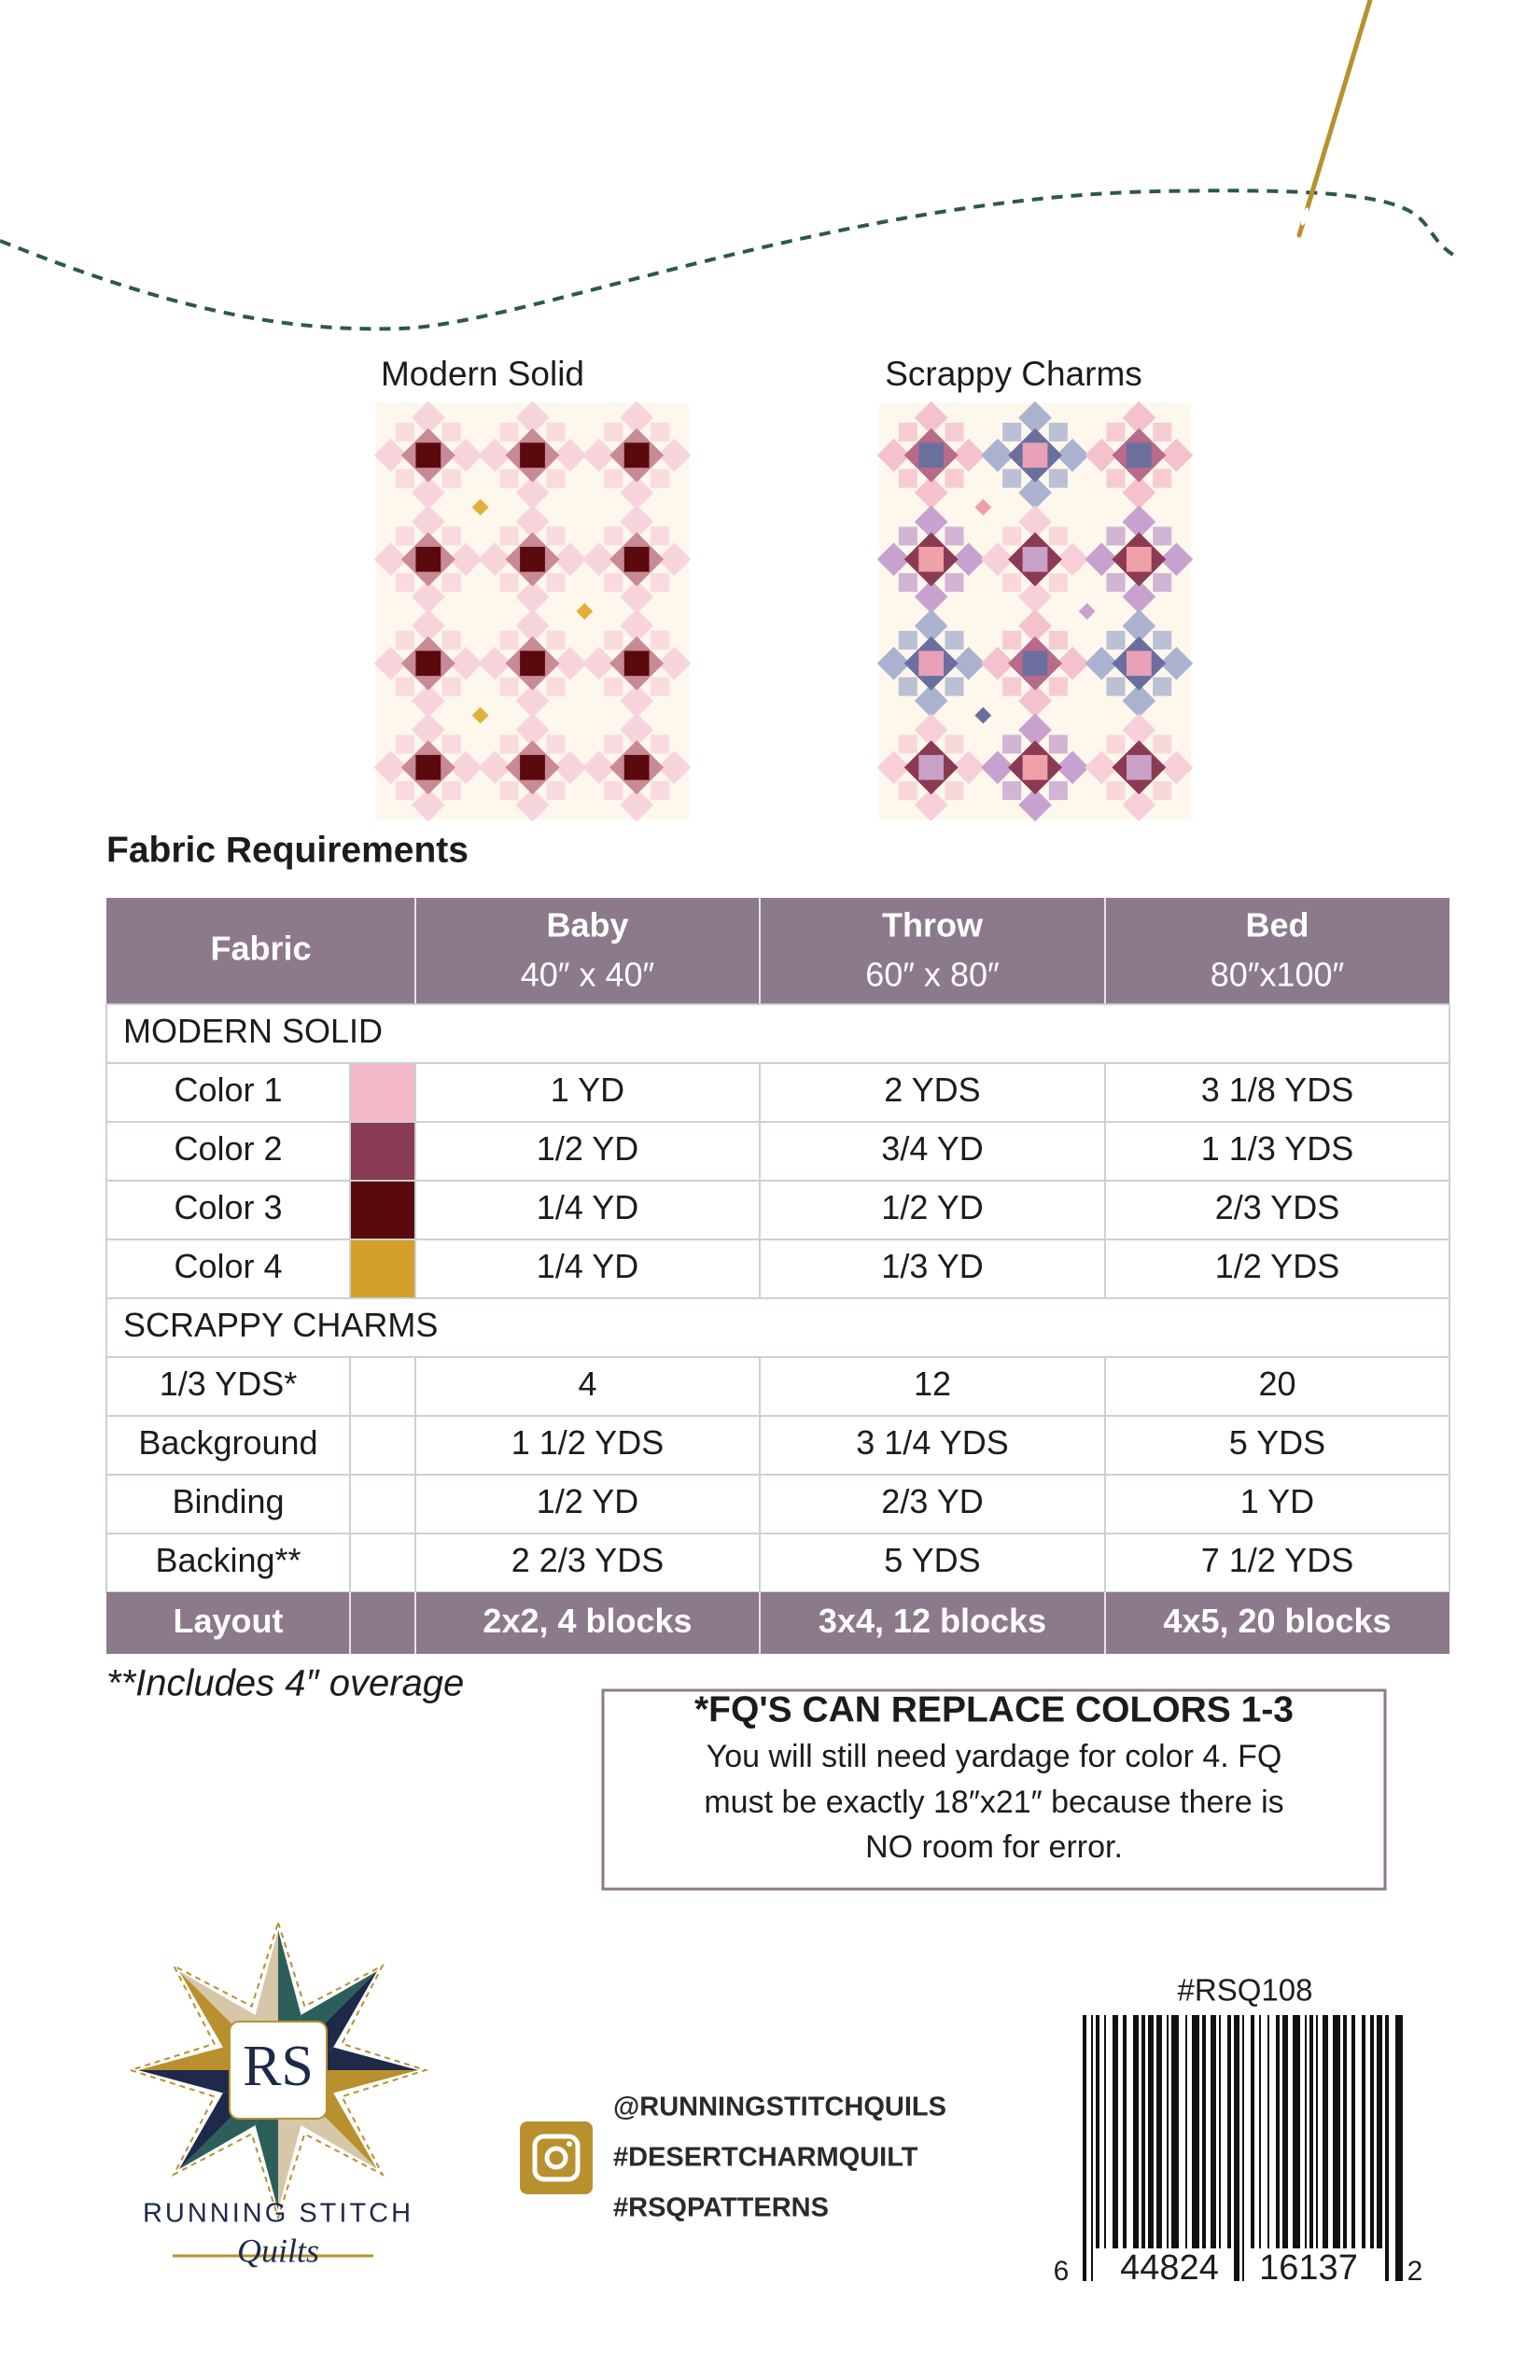  Describe the element at coordinates (1245, 1991) in the screenshot. I see `sku: #RSQ108` at that location.